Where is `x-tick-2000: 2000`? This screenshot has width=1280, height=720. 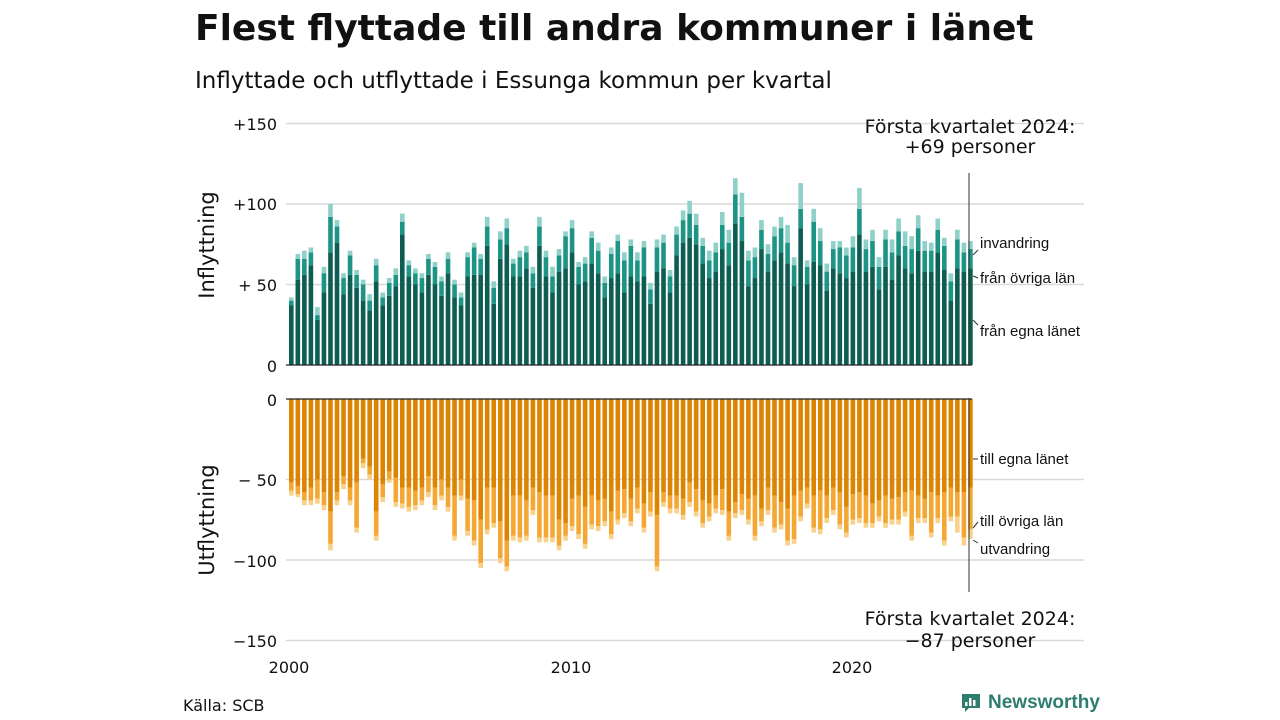 x-tick-2000: 2000 is located at coordinates (289, 667).